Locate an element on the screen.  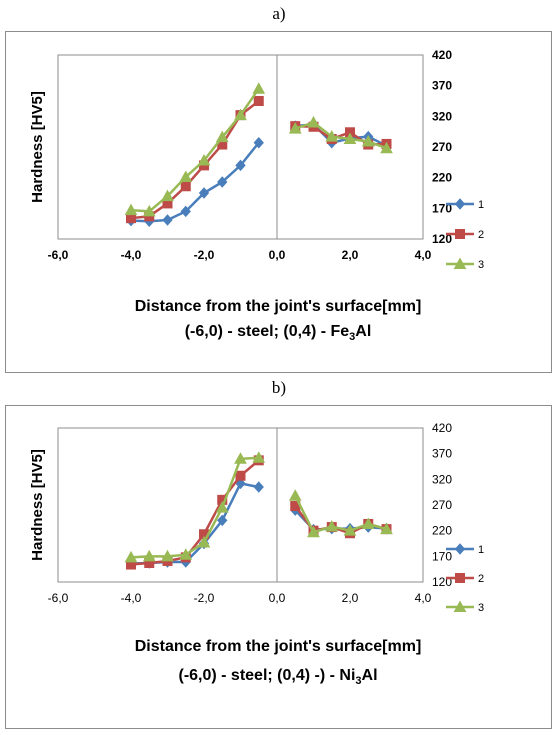
x-axis-title-line2: (-6,0) - steel; (0,4) -) - Ni3Al is located at coordinates (277, 677).